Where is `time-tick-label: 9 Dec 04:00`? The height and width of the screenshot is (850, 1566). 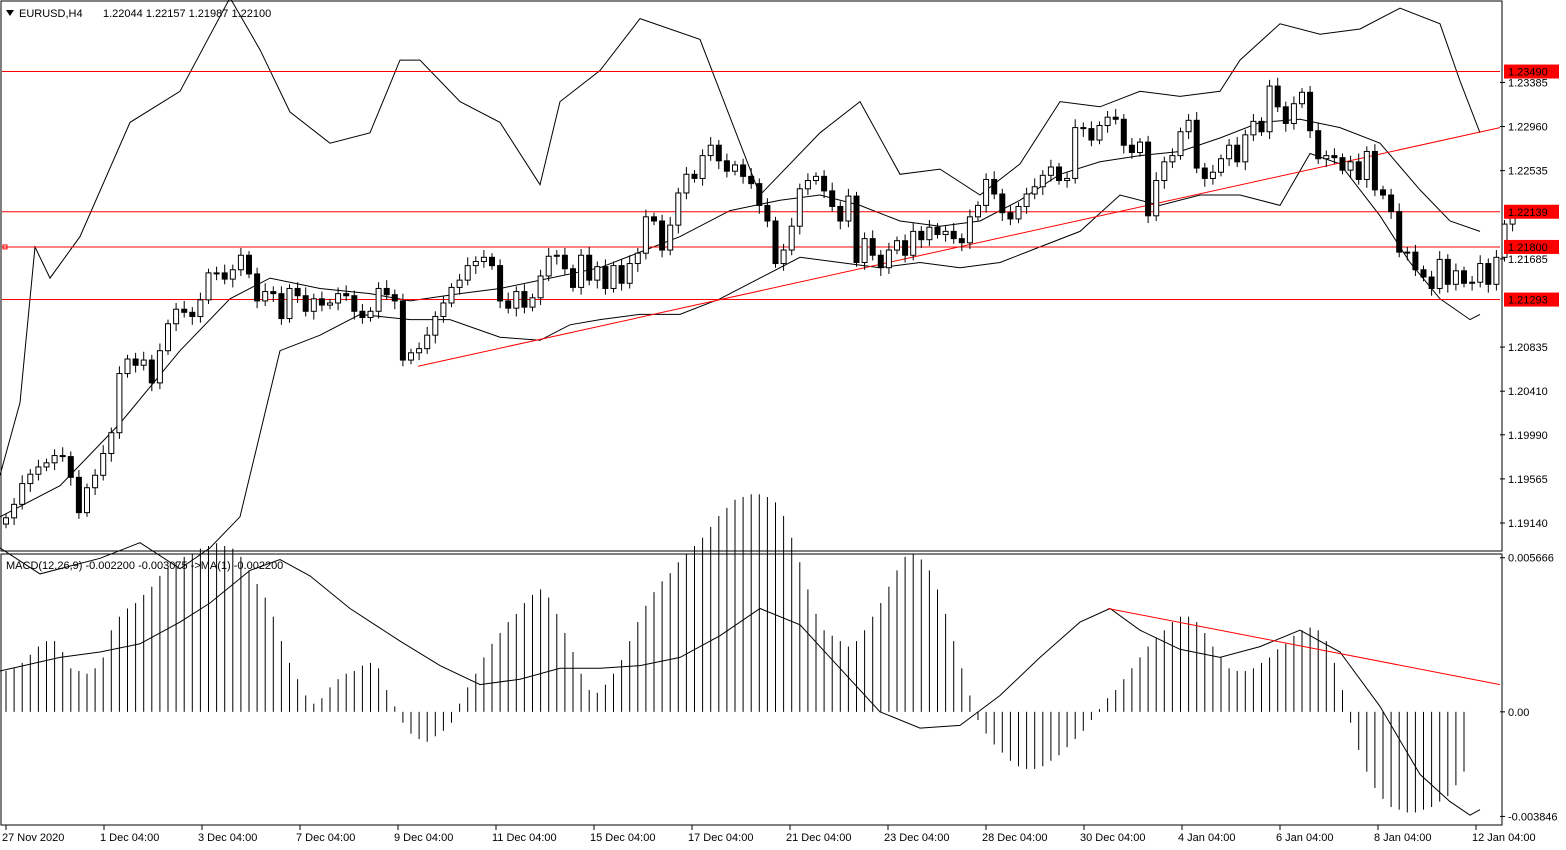 time-tick-label: 9 Dec 04:00 is located at coordinates (423, 838).